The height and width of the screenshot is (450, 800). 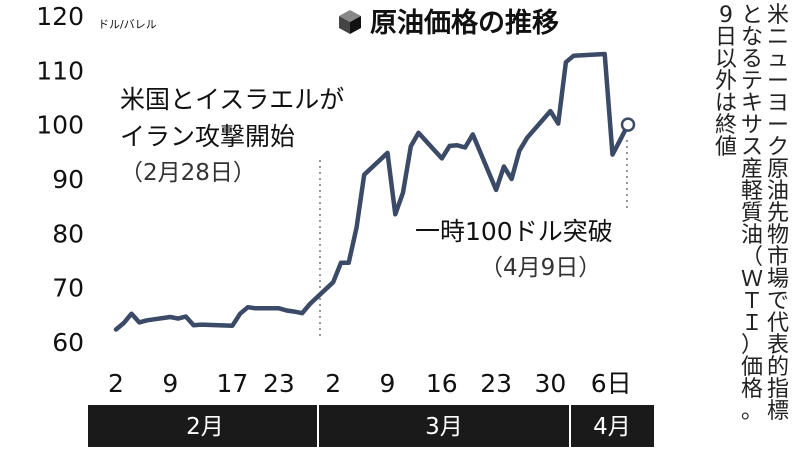 I want to click on y-tick-label: 110, so click(x=60, y=70).